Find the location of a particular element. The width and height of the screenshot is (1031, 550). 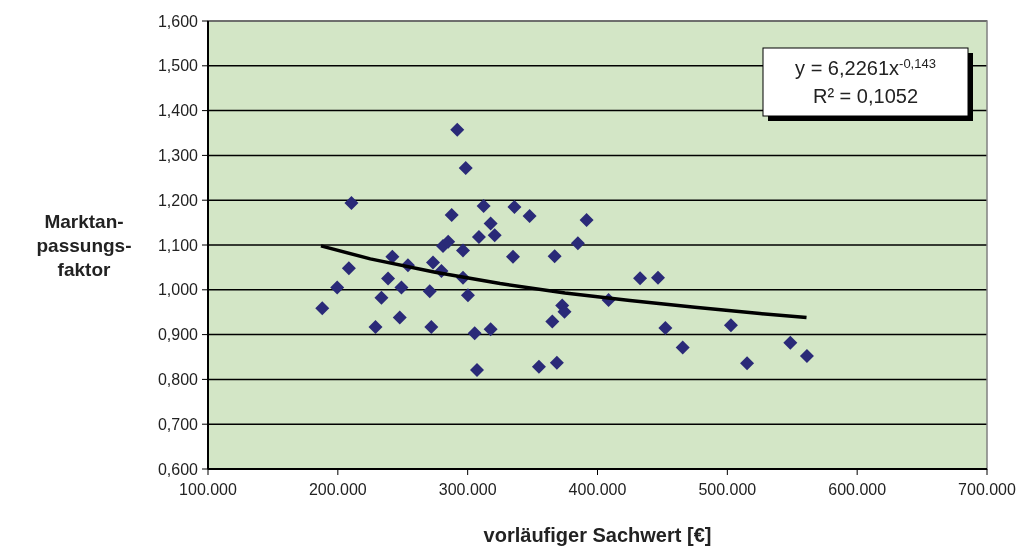

y-tick-label: 1,400 is located at coordinates (178, 111).